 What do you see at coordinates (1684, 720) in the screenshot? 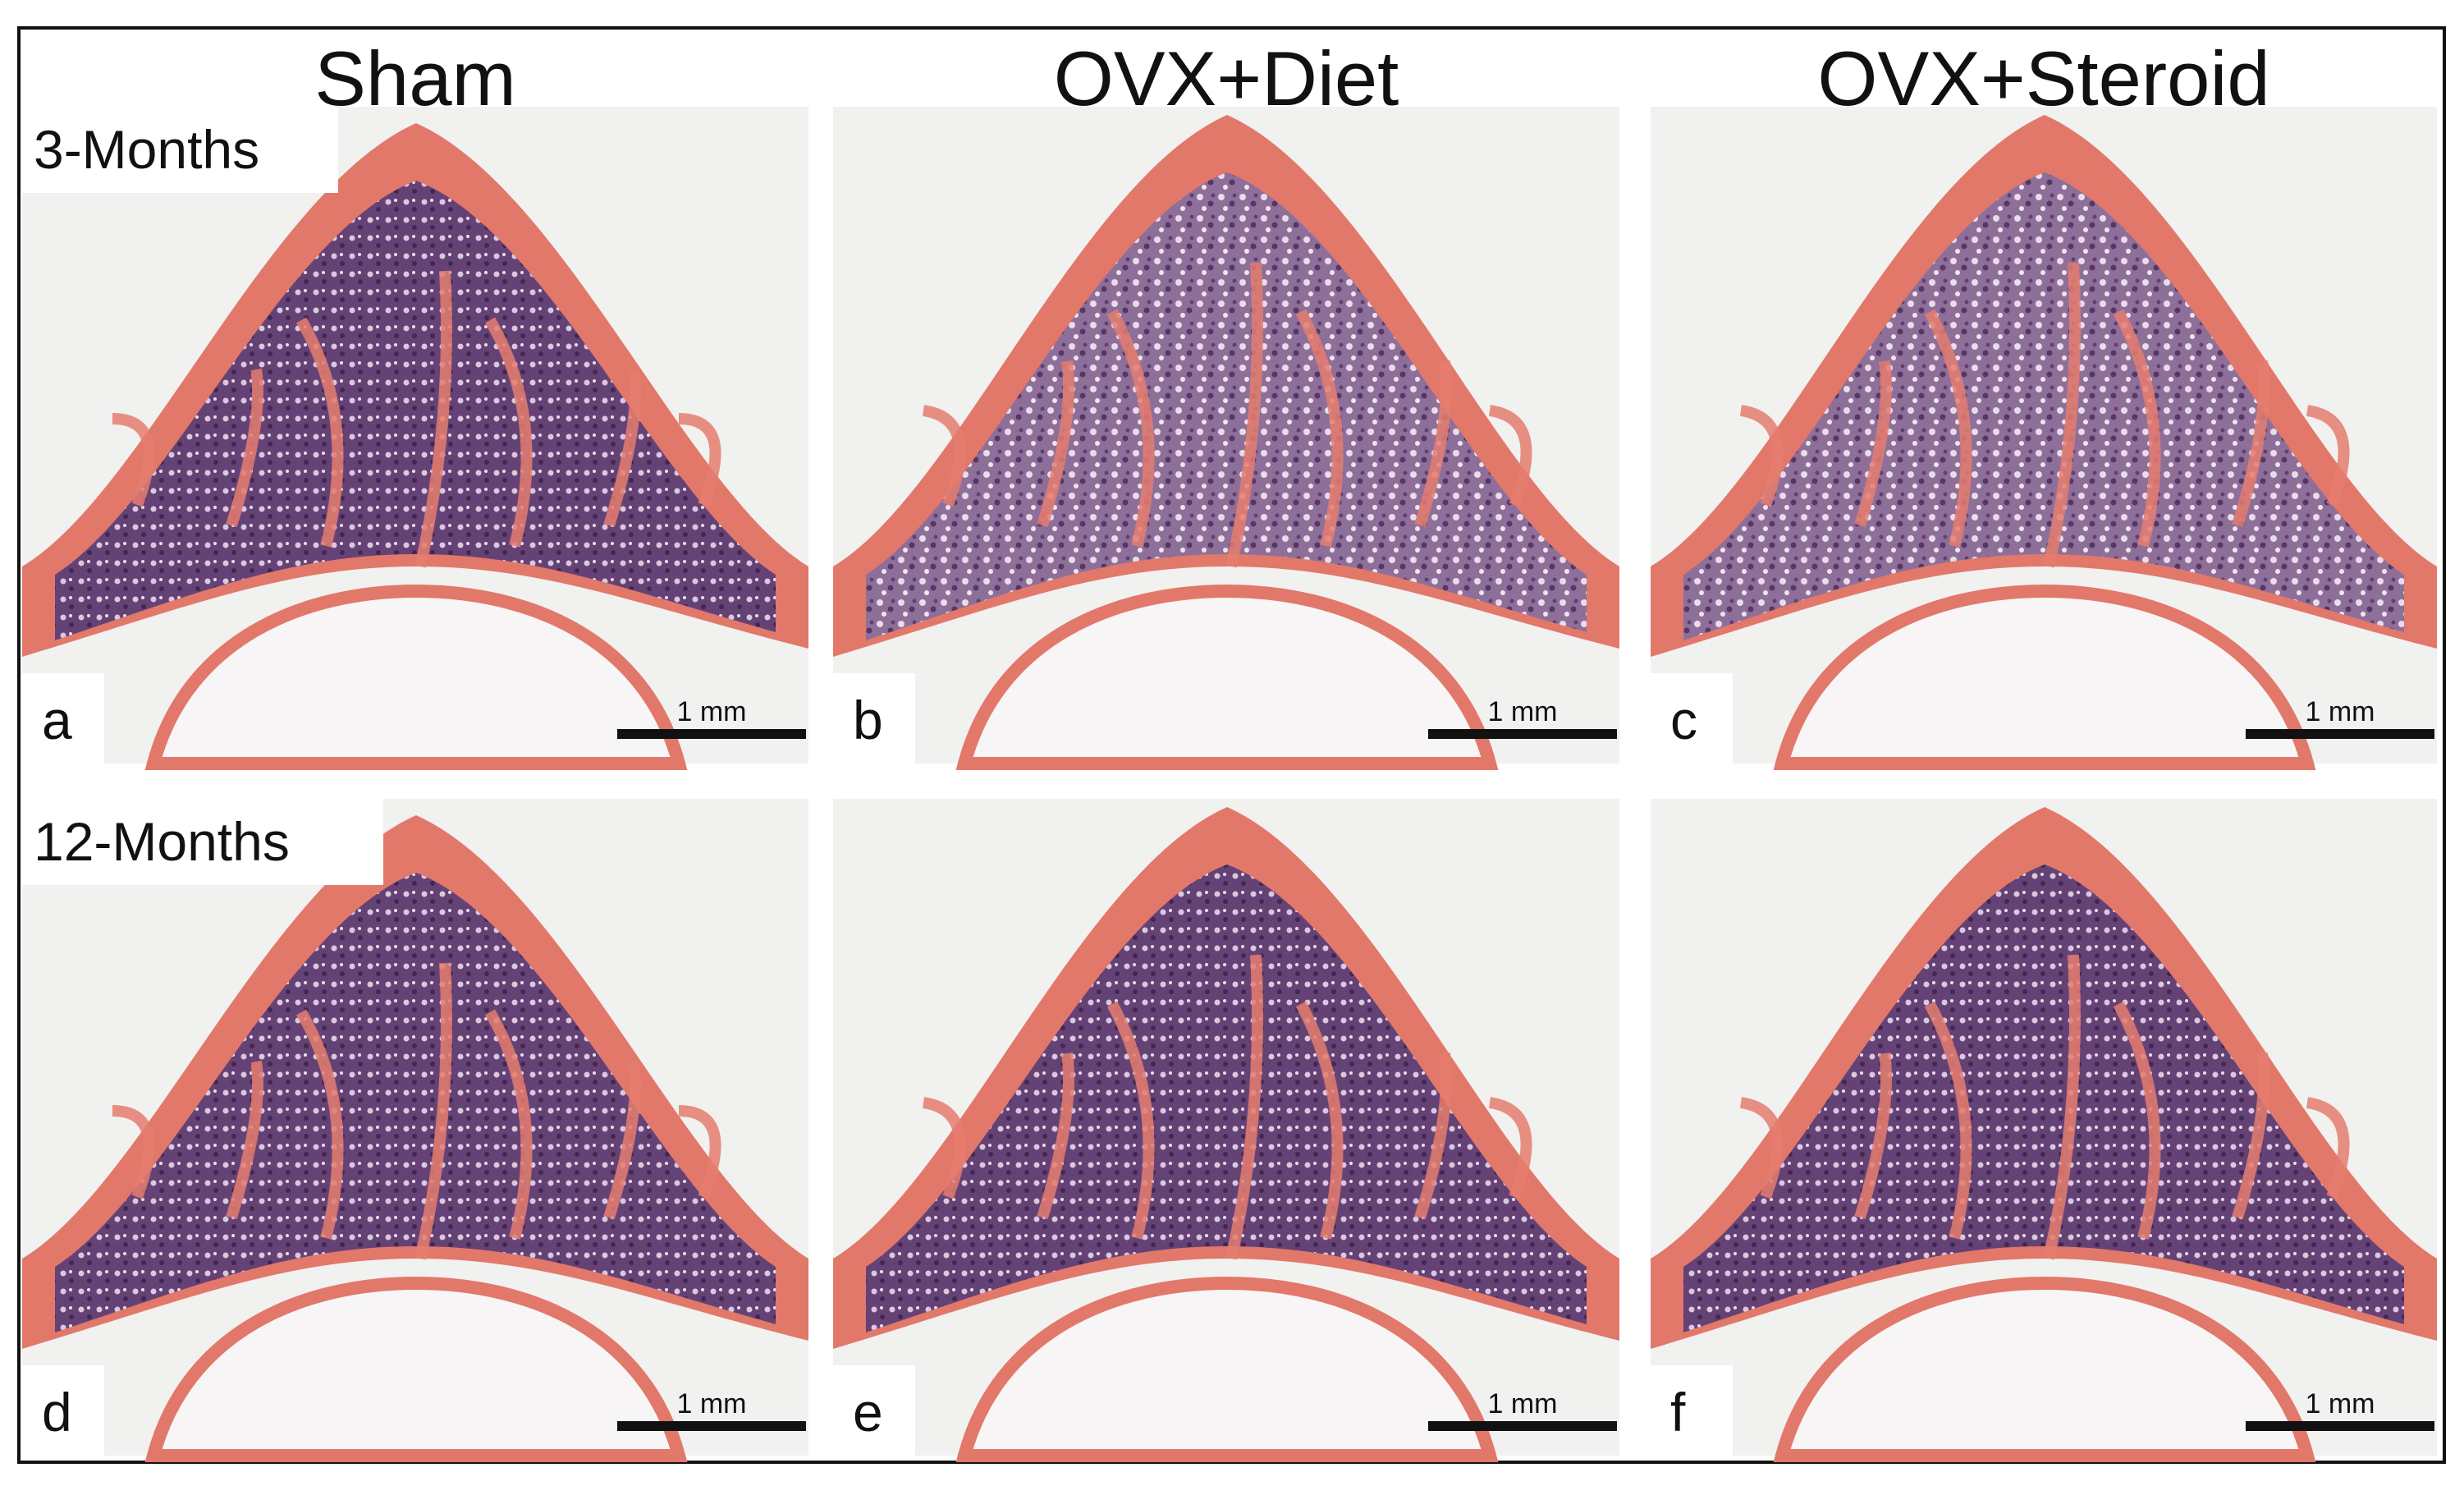
I see `panel-letter: c` at bounding box center [1684, 720].